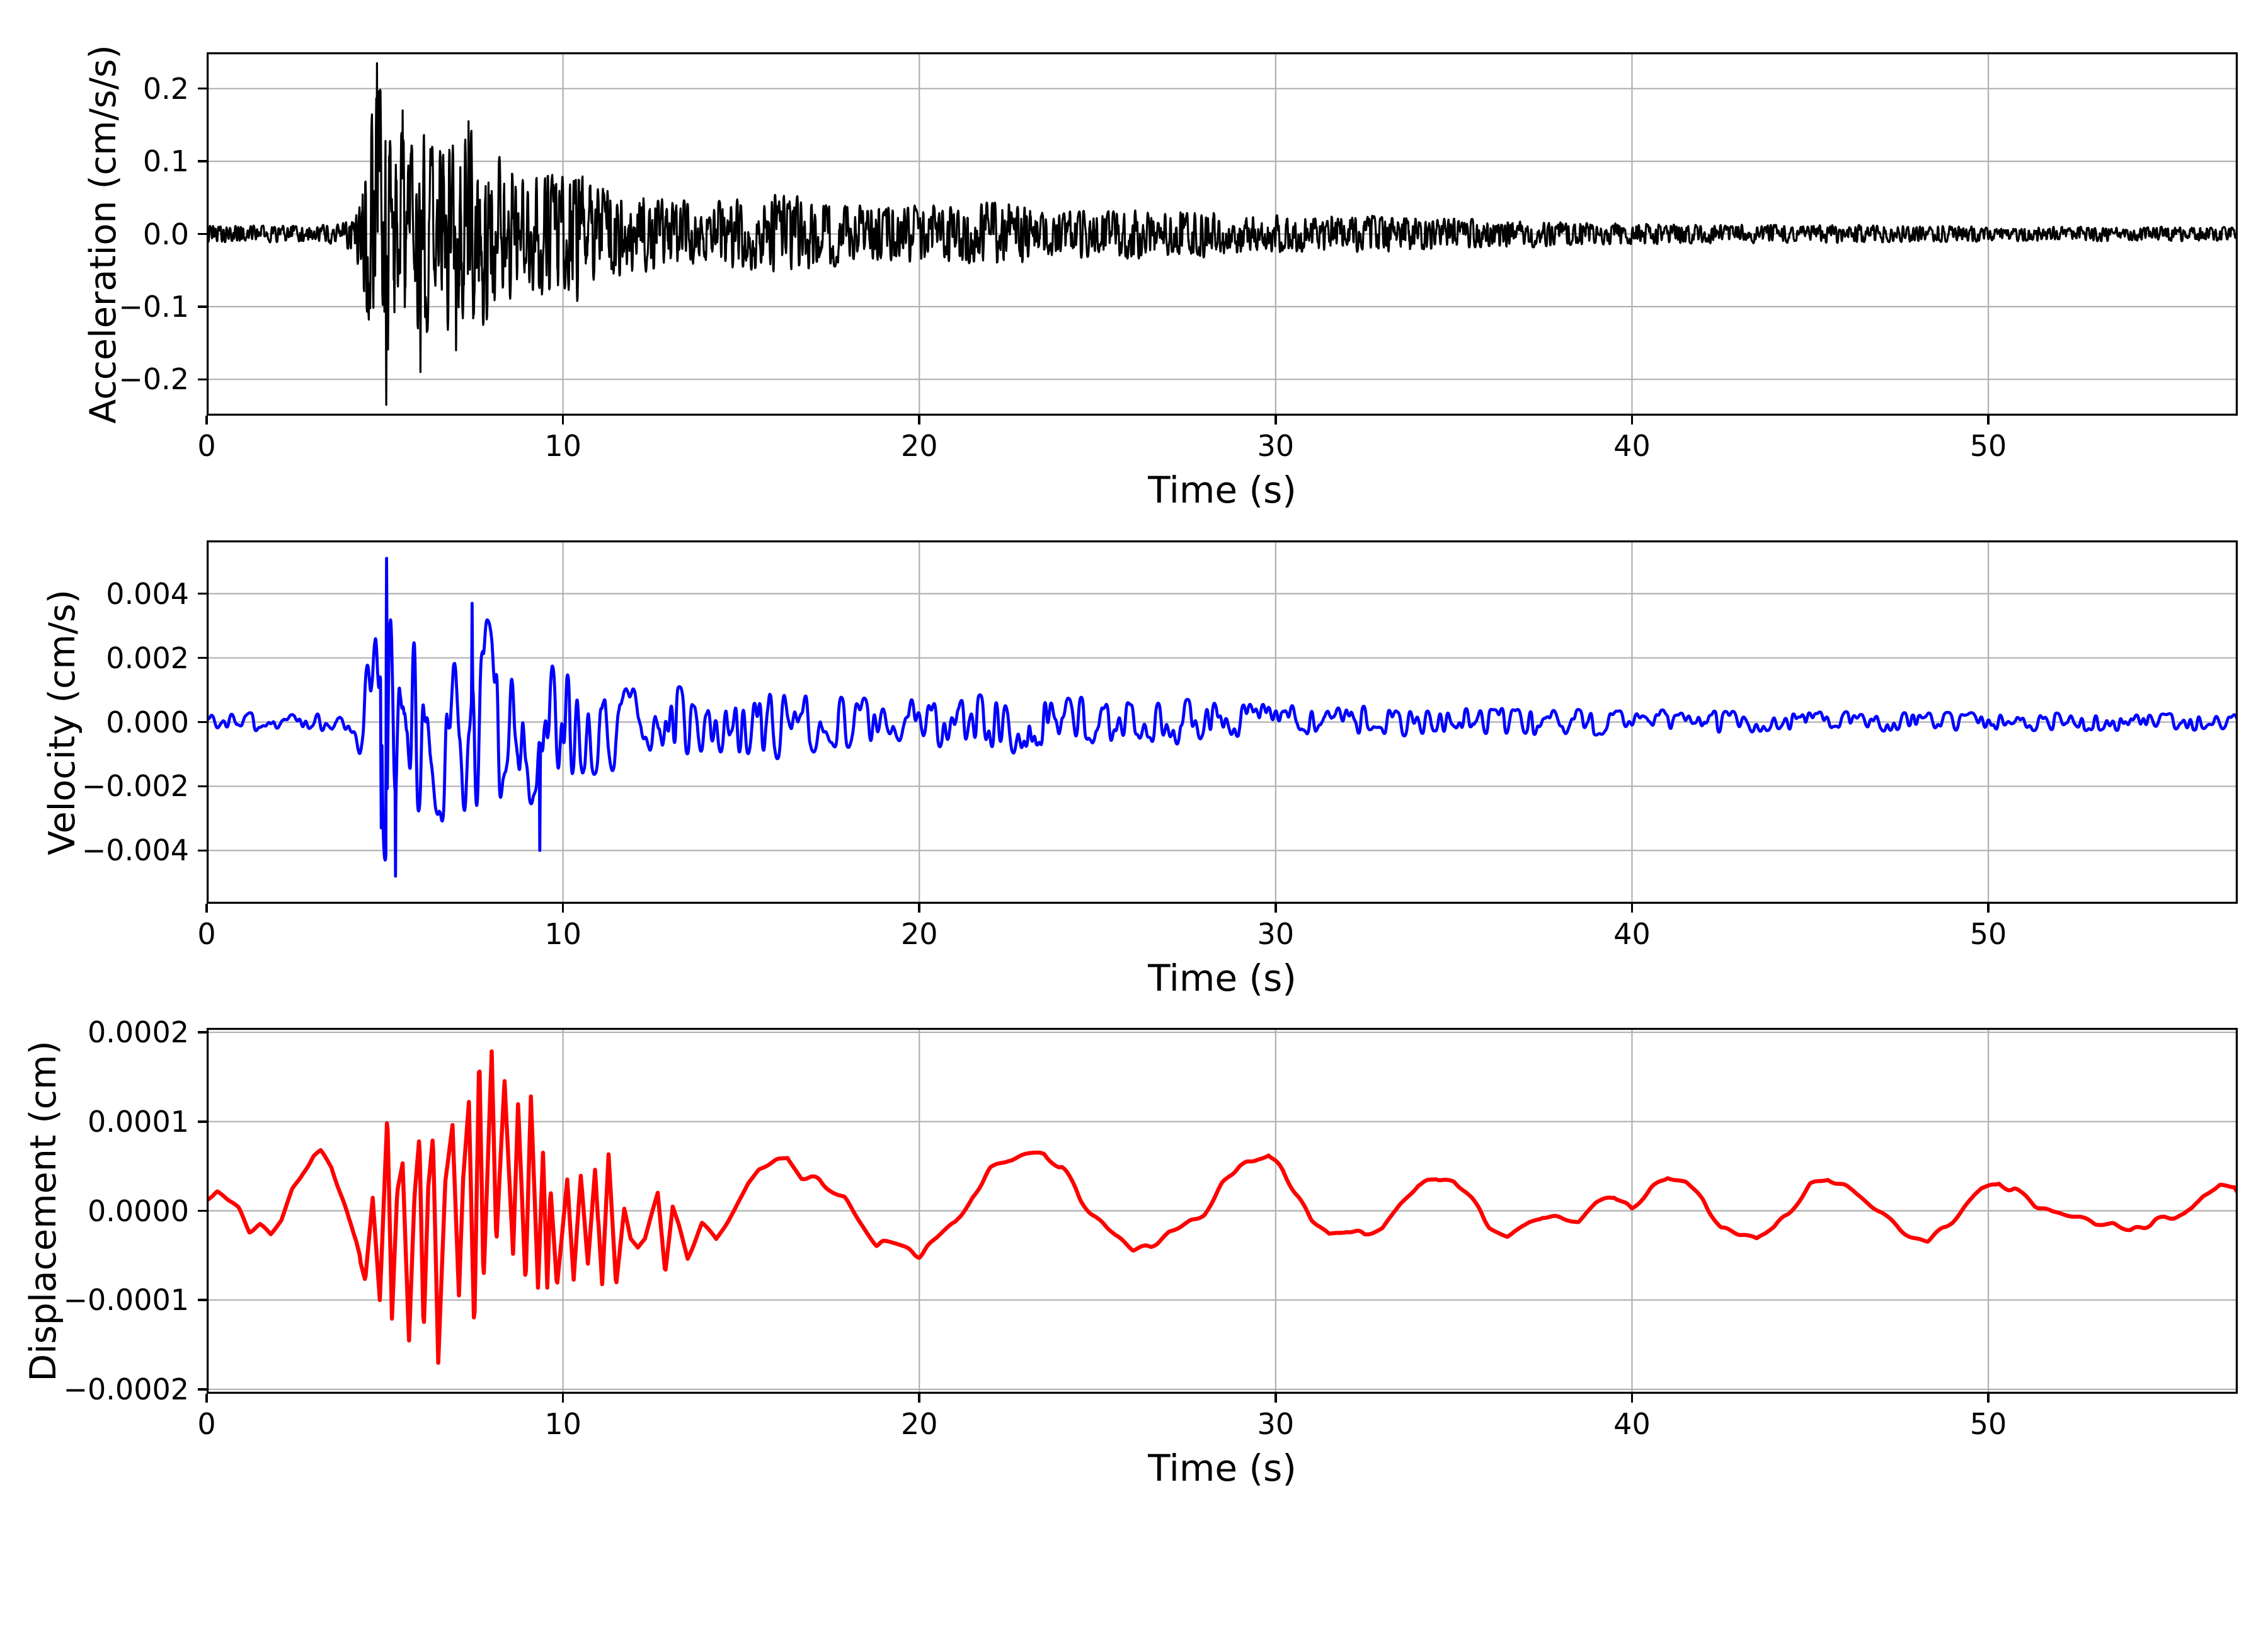  What do you see at coordinates (138, 1211) in the screenshot?
I see `y-tick-label: 0.0000` at bounding box center [138, 1211].